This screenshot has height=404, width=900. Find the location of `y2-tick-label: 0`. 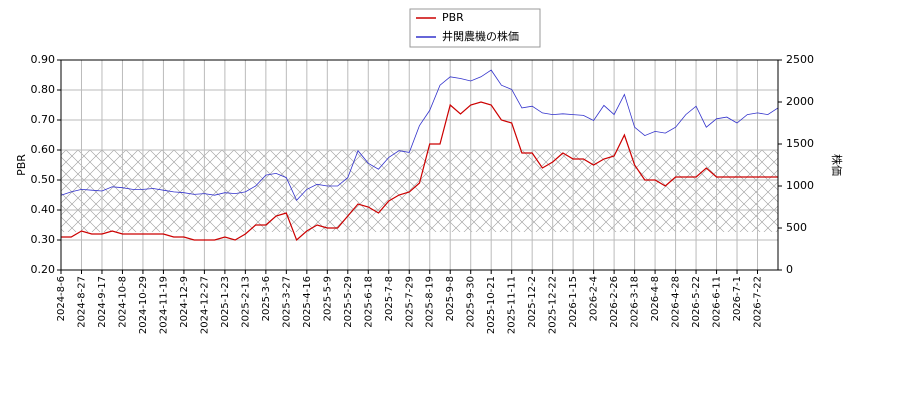

y2-tick-label: 0 is located at coordinates (789, 269).